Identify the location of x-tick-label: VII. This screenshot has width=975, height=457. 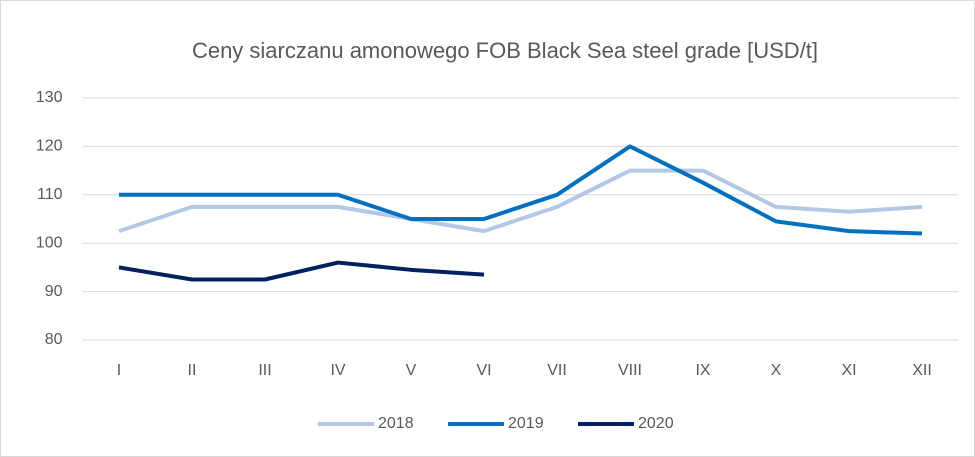
(557, 370).